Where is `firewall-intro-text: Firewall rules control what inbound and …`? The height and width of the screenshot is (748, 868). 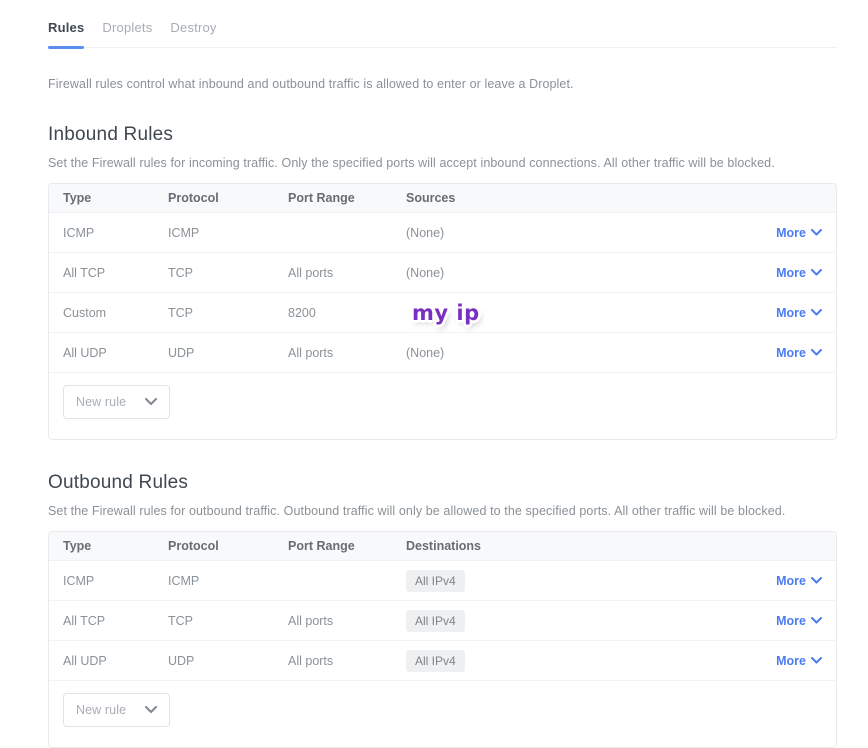
firewall-intro-text: Firewall rules control what inbound and … is located at coordinates (311, 84).